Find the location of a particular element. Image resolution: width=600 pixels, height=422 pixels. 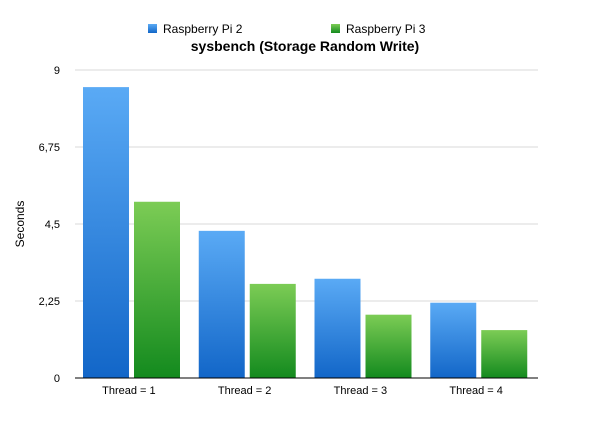

legend: Raspberry Pi 2 Raspberry Pi 3 is located at coordinates (287, 29).